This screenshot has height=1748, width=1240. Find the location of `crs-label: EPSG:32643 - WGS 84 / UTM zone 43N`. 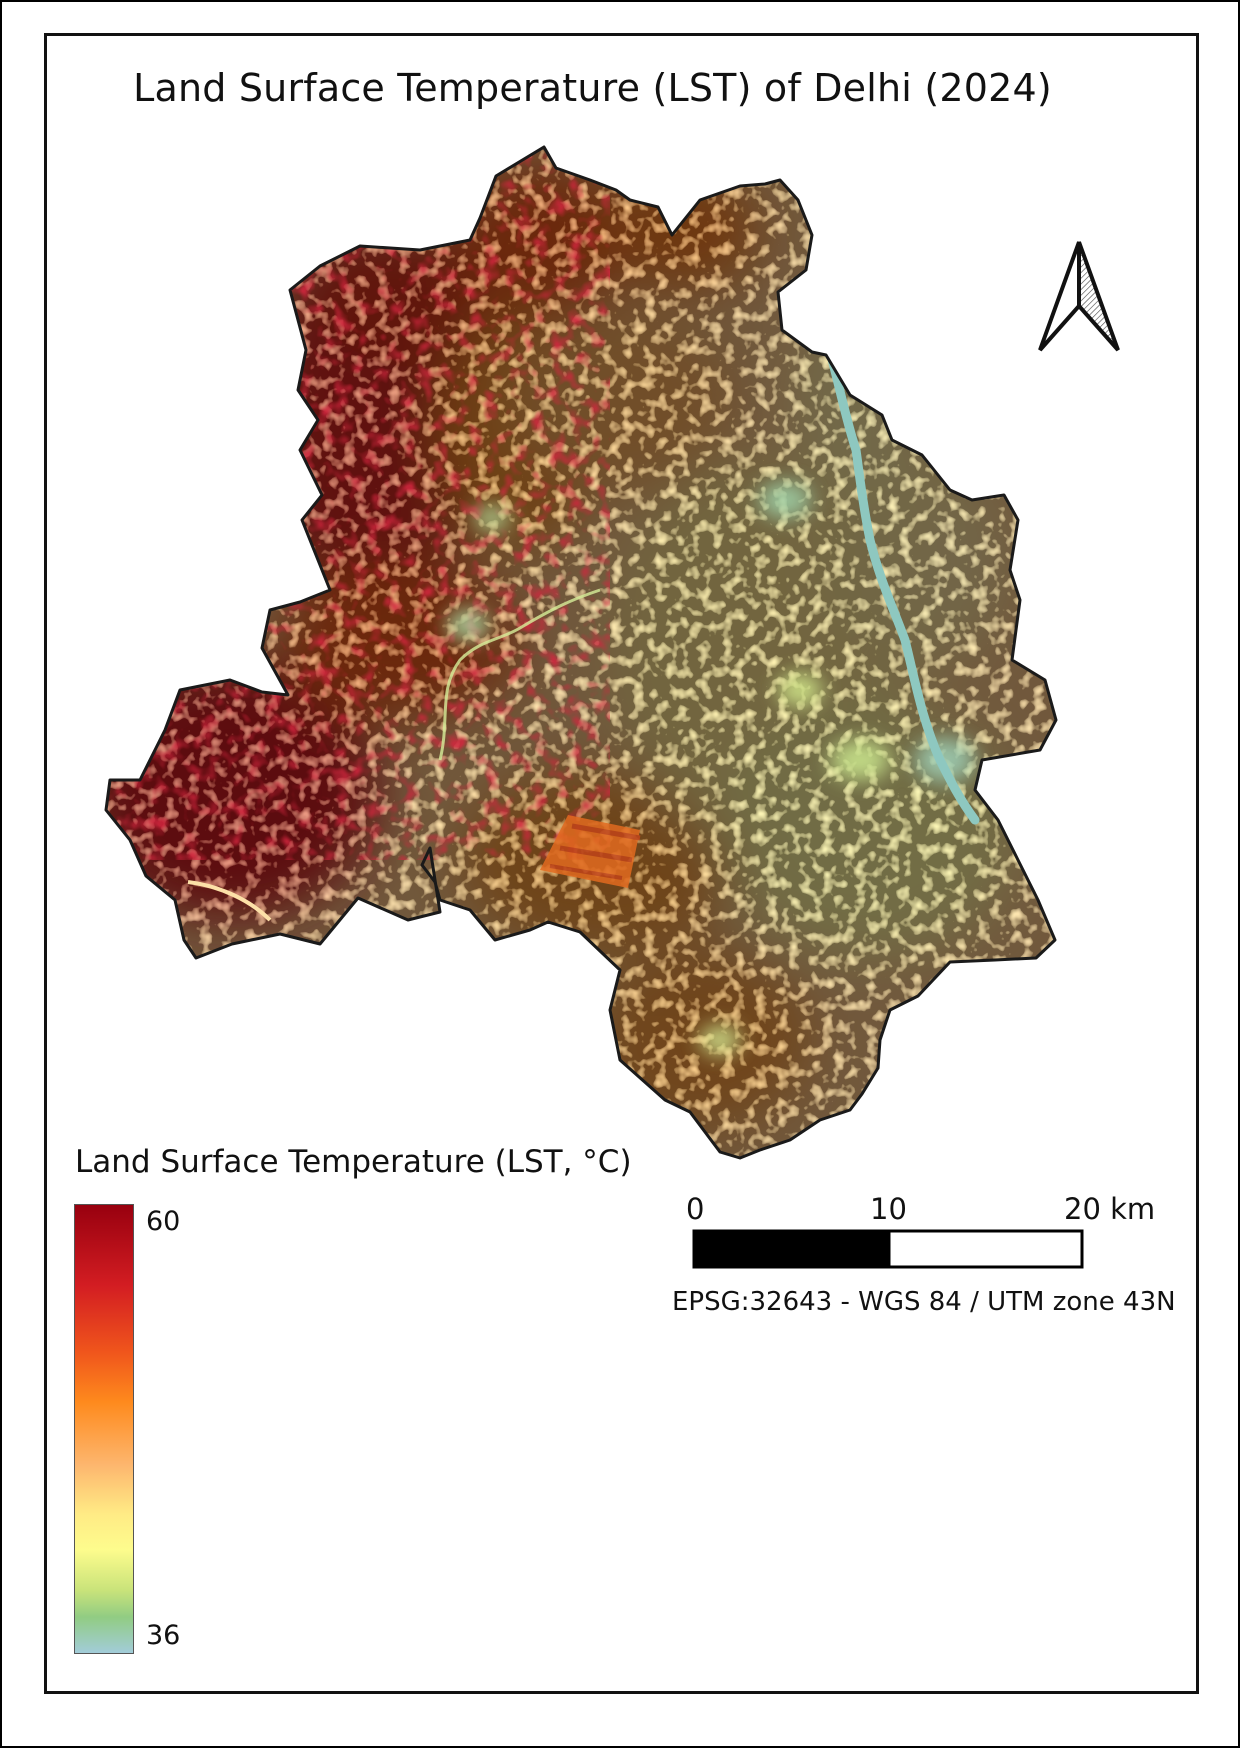

crs-label: EPSG:32643 - WGS 84 / UTM zone 43N is located at coordinates (924, 1302).